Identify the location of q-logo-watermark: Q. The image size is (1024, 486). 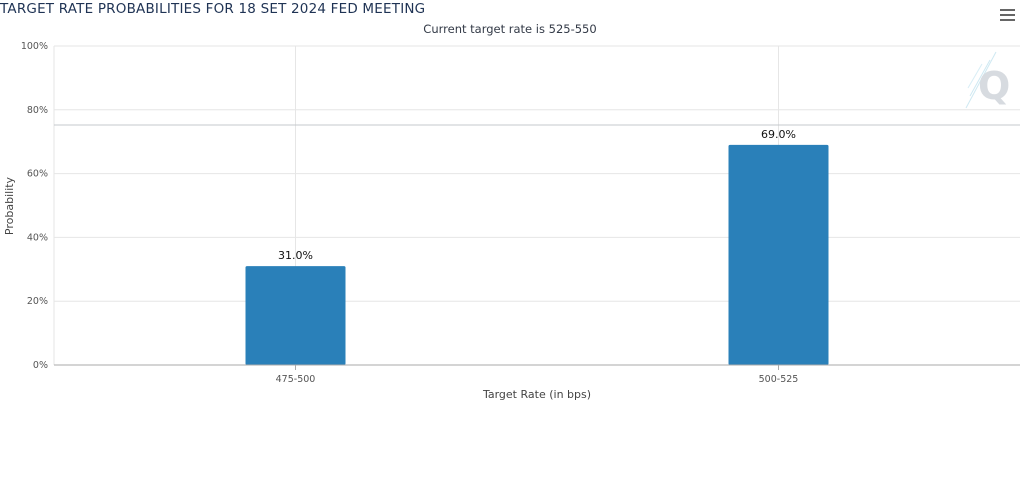
(987, 80).